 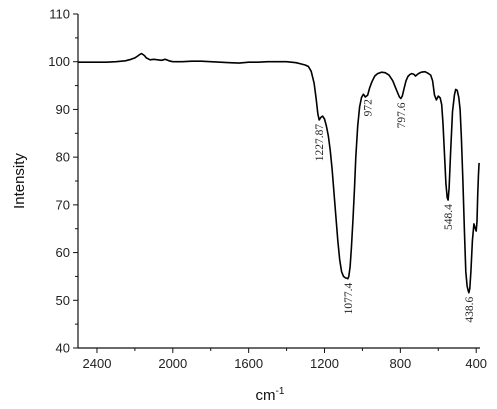 I want to click on peak-label: 438.6, so click(x=470, y=309).